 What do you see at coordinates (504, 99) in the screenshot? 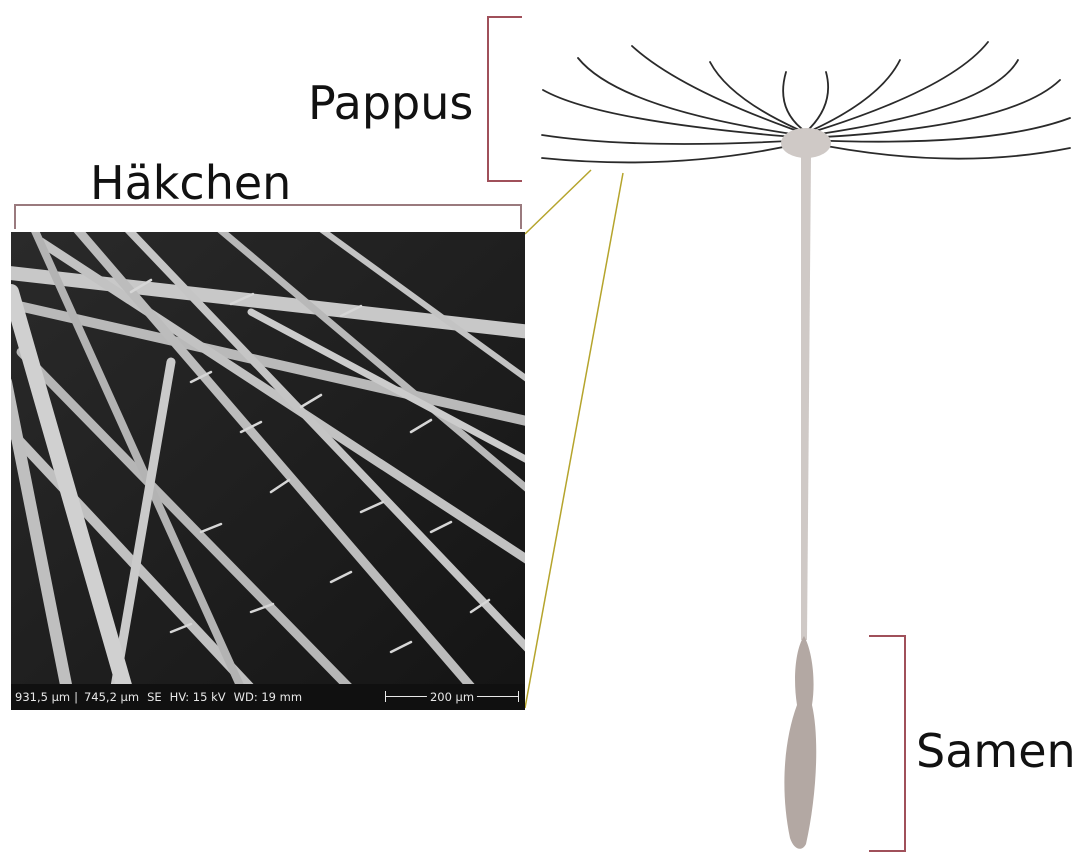
I see `pappus-bracket` at bounding box center [504, 99].